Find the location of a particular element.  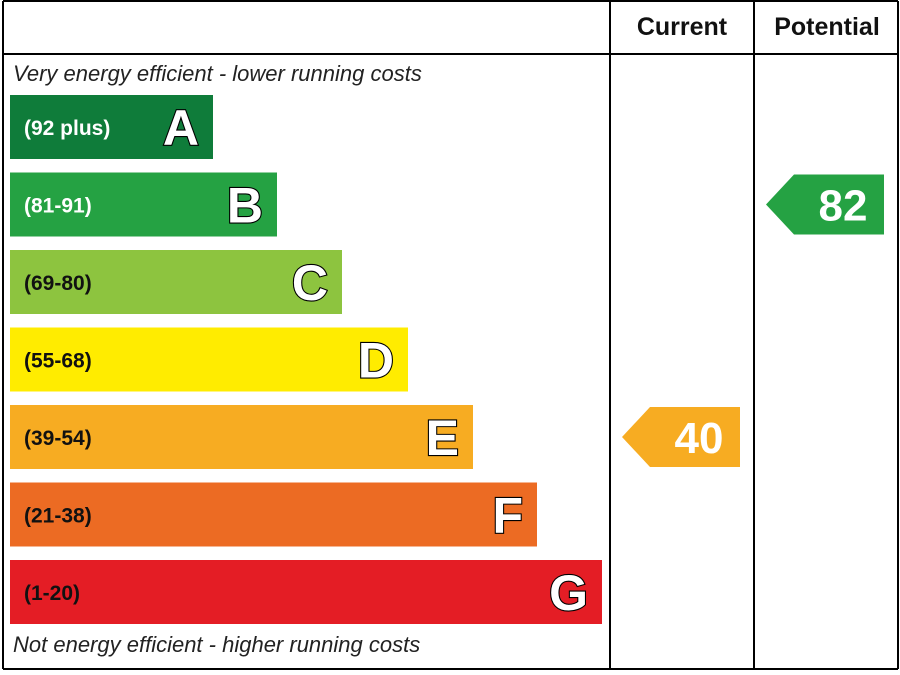

potential-arrow-shape is located at coordinates (825, 204).